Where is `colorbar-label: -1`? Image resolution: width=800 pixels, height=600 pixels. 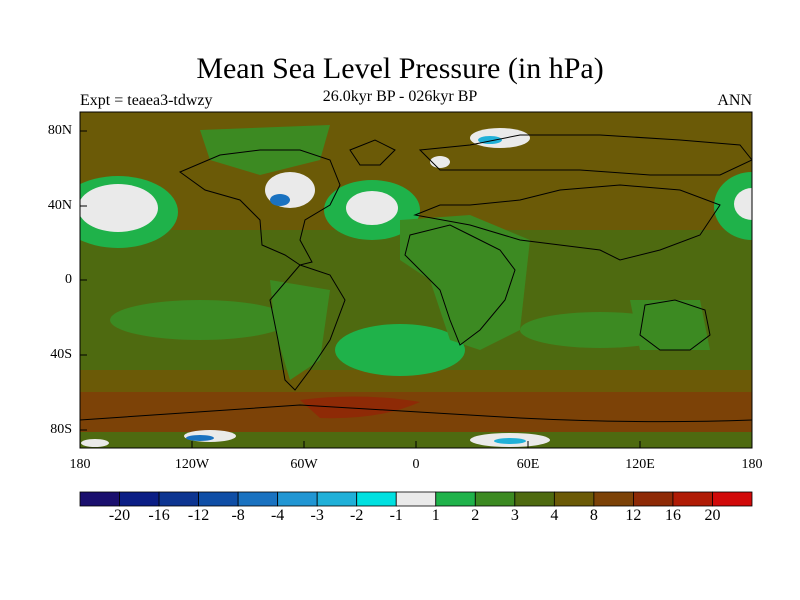 colorbar-label: -1 is located at coordinates (396, 515).